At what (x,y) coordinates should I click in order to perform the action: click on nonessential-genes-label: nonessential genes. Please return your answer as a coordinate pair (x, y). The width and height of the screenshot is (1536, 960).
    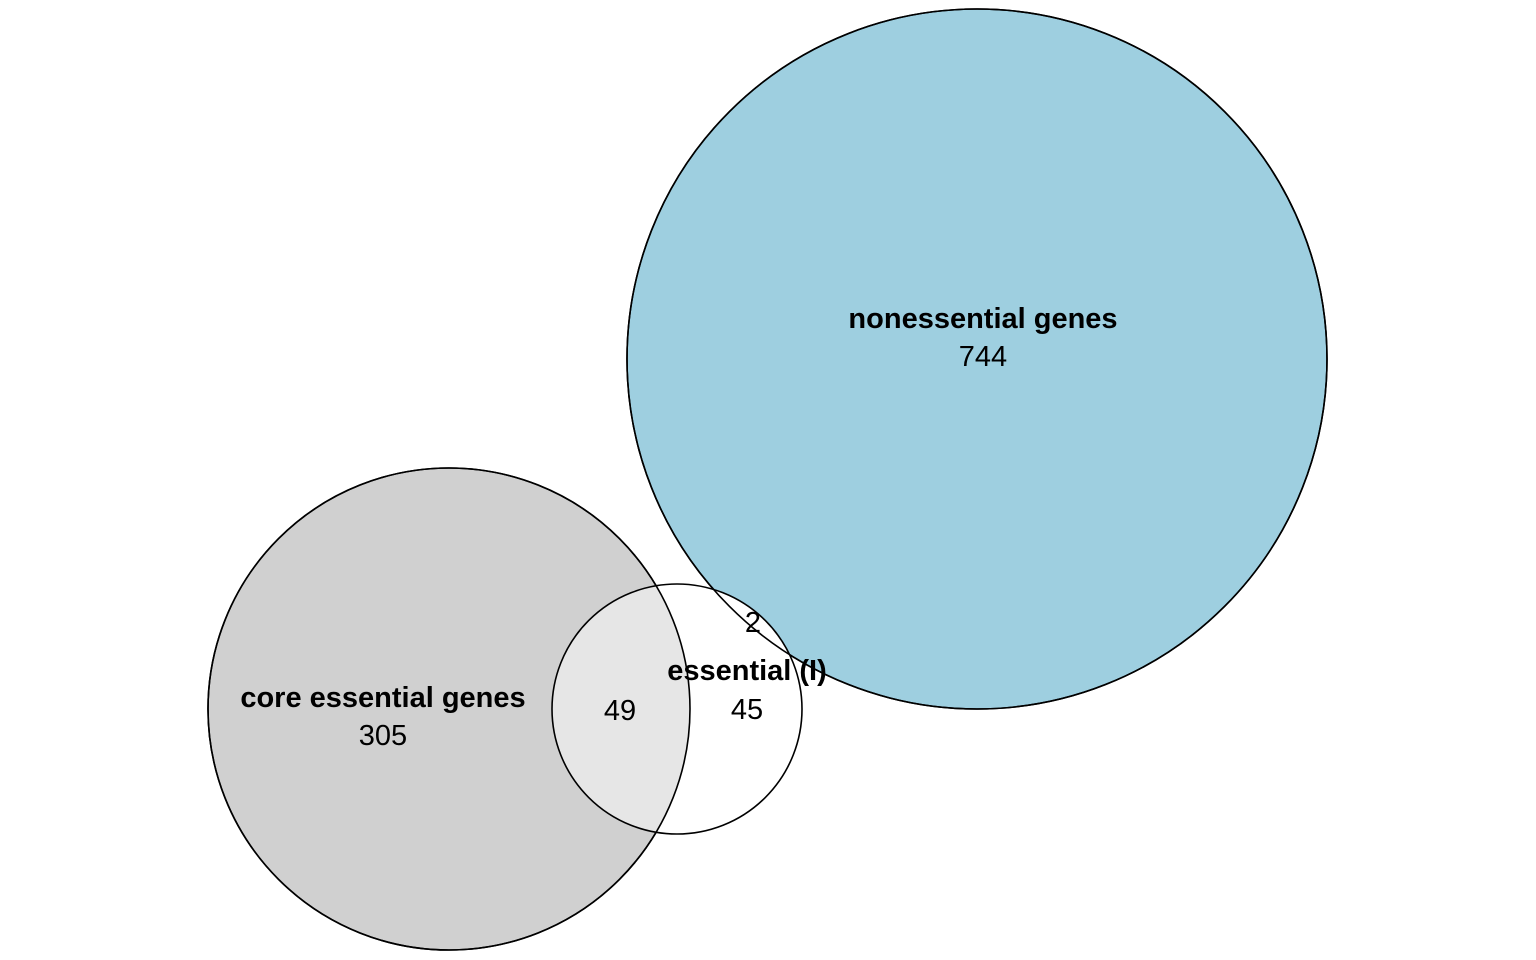
    Looking at the image, I should click on (982, 319).